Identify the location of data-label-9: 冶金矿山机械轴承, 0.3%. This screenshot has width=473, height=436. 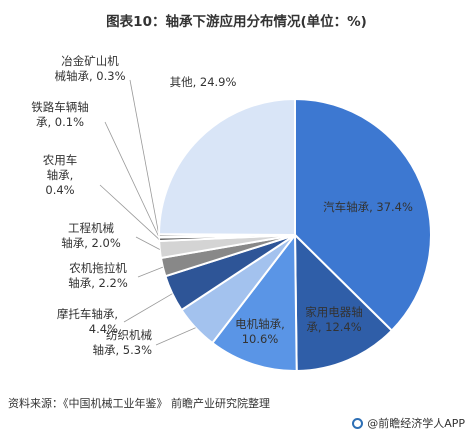
(89, 68).